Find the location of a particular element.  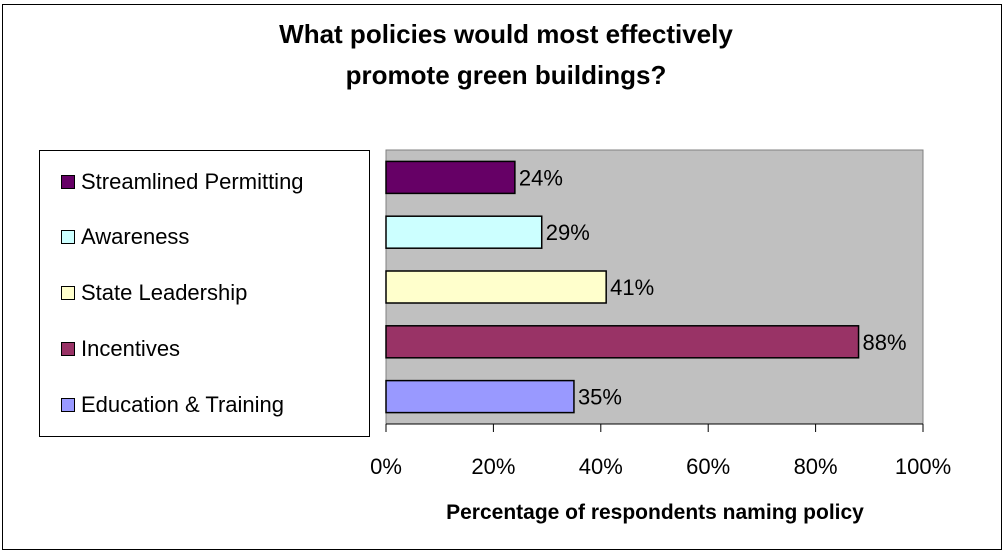

value-label-4: 35% is located at coordinates (600, 397).